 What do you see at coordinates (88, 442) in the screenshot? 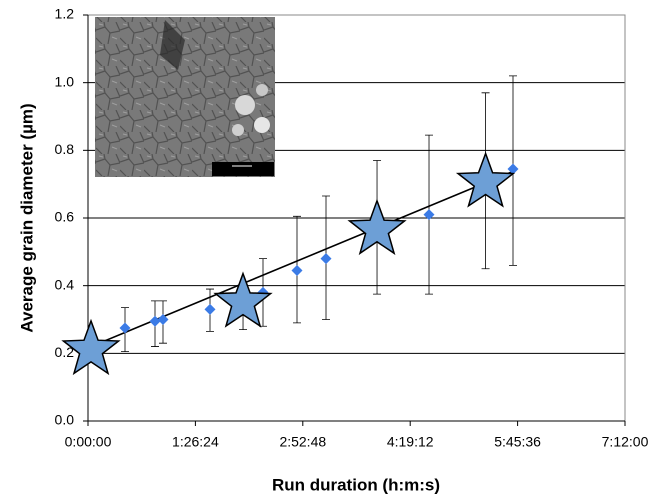
I see `x-tick-label: 0:00:00` at bounding box center [88, 442].